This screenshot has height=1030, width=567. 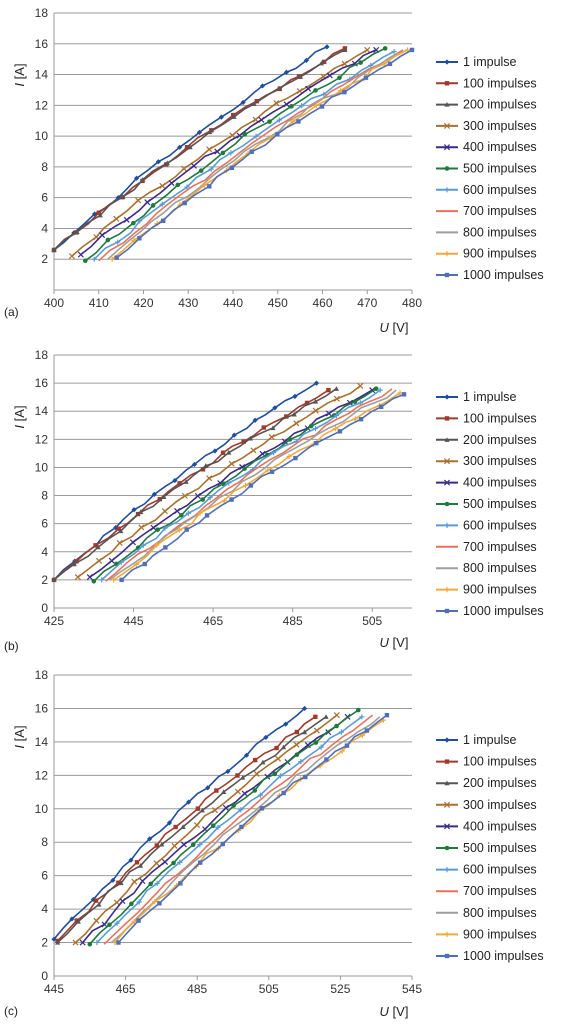 I want to click on legend-label: 1000 impulses, so click(x=503, y=611).